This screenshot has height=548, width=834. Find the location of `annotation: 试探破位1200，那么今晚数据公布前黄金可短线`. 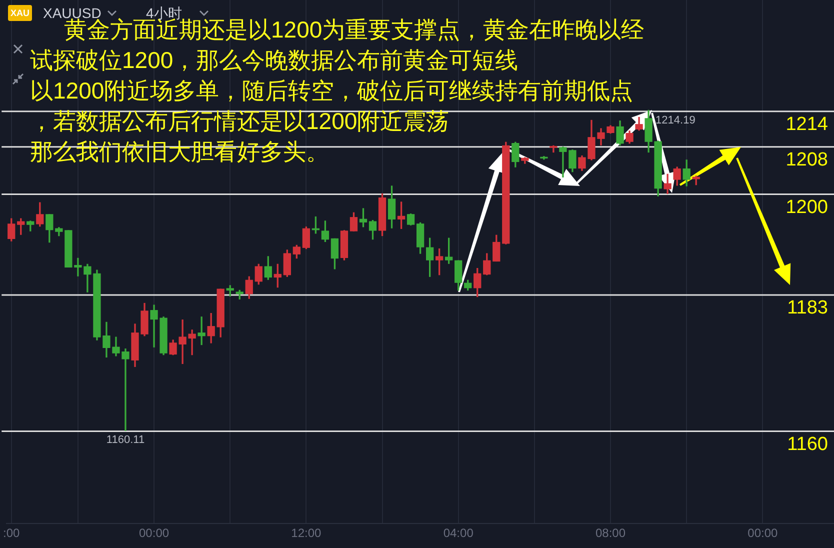

annotation: 试探破位1200，那么今晚数据公布前黄金可短线 is located at coordinates (274, 59).